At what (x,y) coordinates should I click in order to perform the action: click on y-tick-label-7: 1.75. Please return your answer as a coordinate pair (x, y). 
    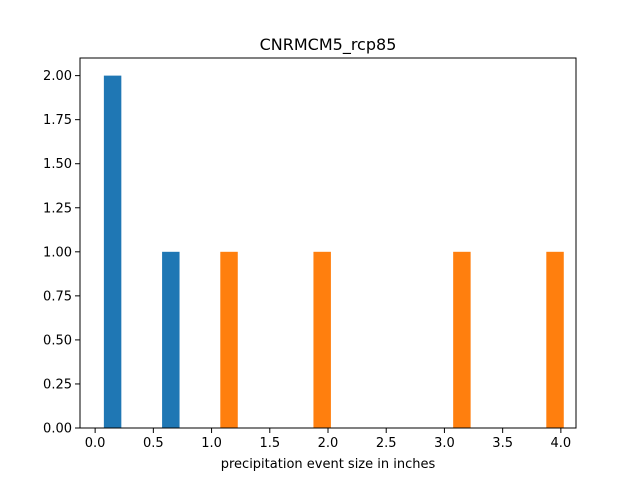
    Looking at the image, I should click on (57, 120).